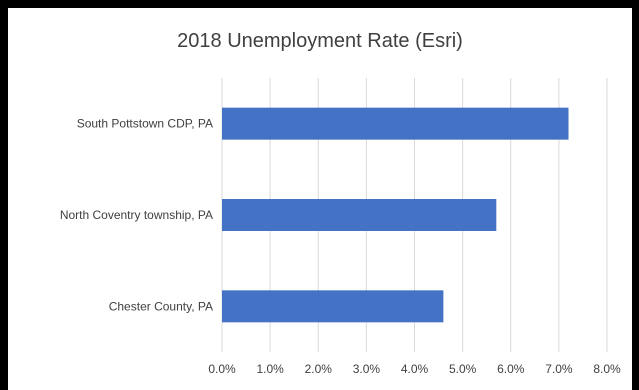  Describe the element at coordinates (367, 369) in the screenshot. I see `x-tick-label: 3.0%` at that location.